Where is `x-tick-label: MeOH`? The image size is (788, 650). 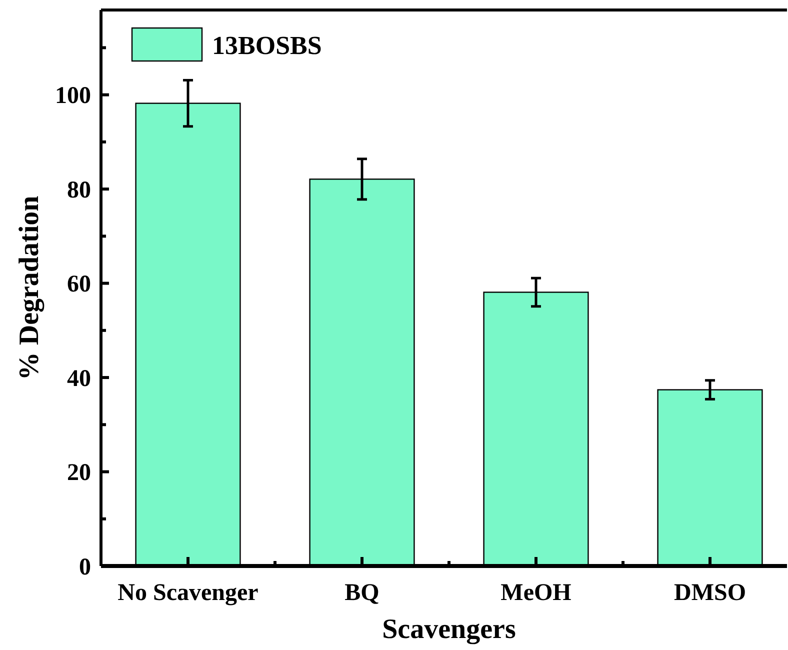 x-tick-label: MeOH is located at coordinates (536, 593).